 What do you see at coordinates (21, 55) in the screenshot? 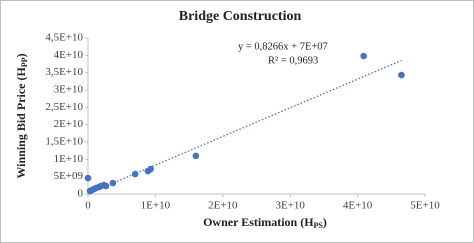
I see `y-axis-title-end: )` at bounding box center [21, 55].